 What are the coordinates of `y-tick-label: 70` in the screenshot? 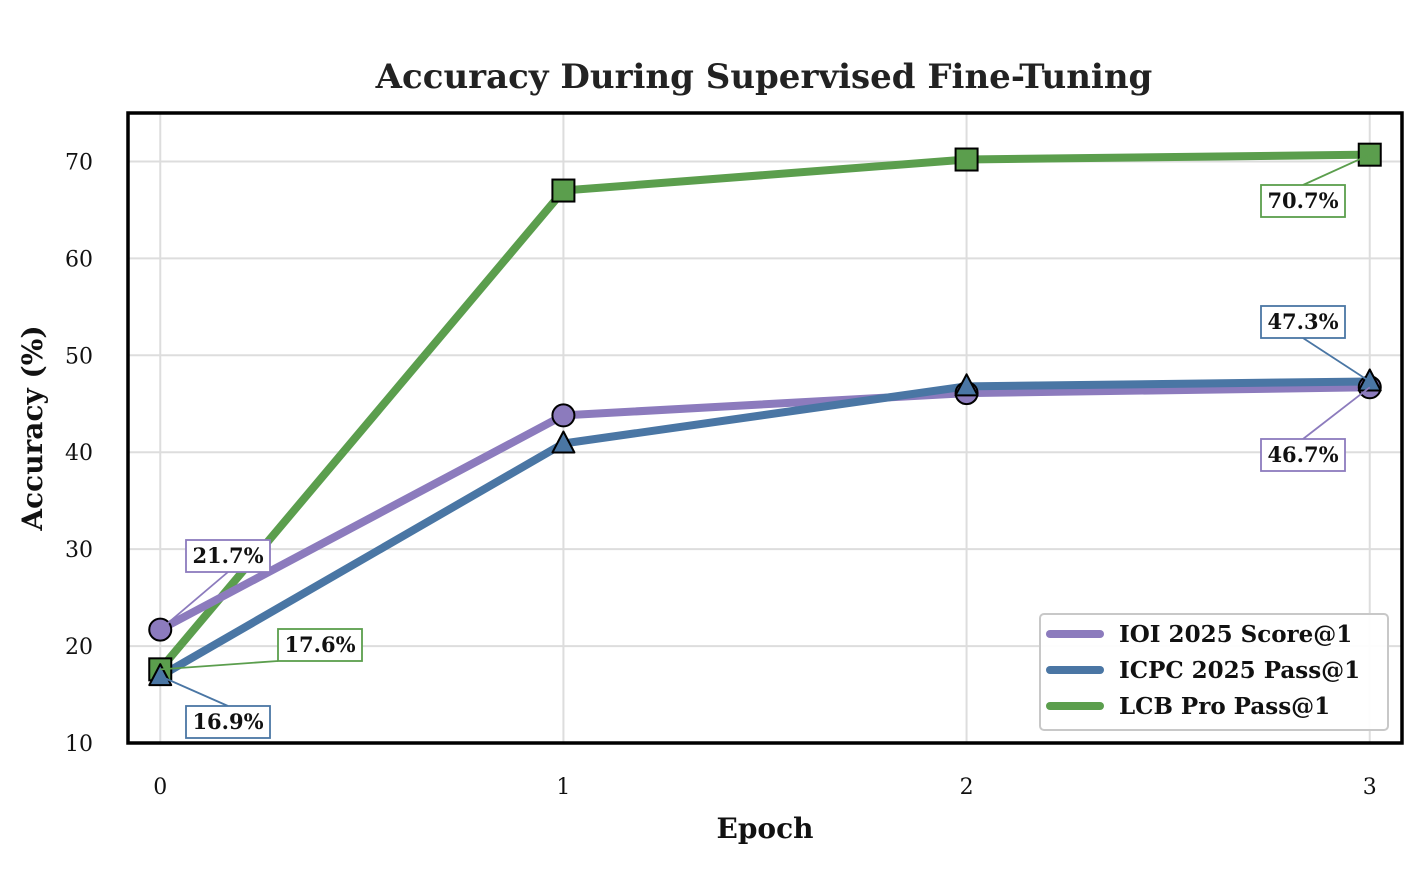 It's located at (79, 162).